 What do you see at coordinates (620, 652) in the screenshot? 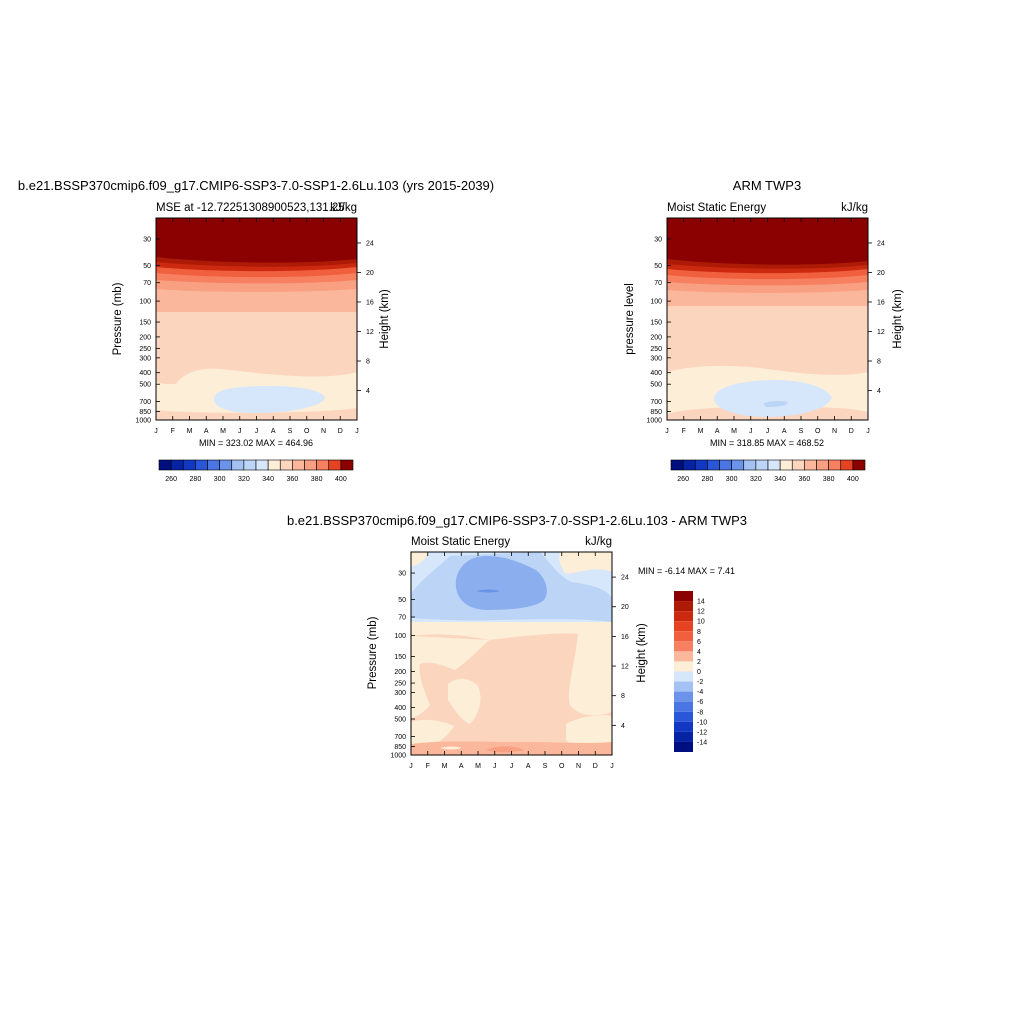
I see `panel3-y-ticks-right: 24 20 16 12 8 4` at bounding box center [620, 652].